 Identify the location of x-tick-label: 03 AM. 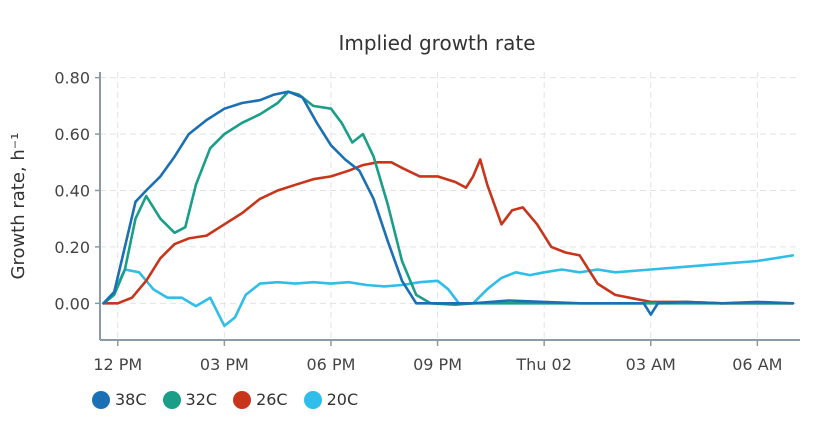
(651, 364).